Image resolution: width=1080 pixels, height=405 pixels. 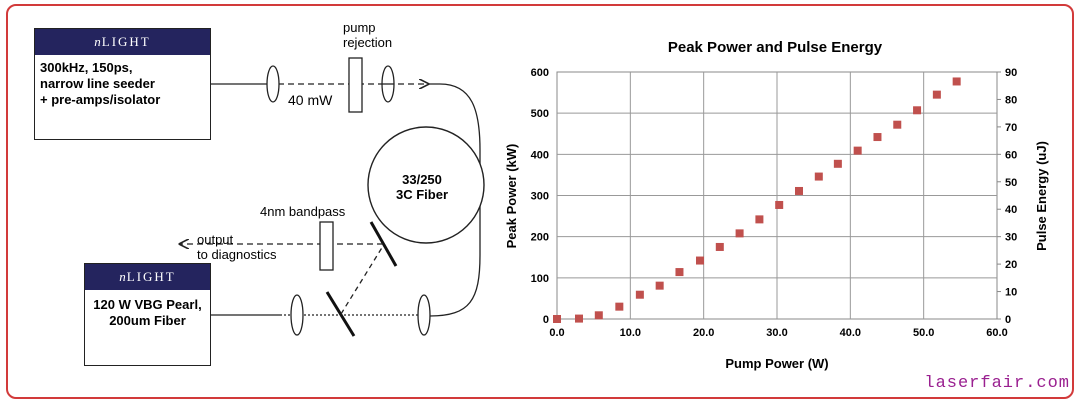 What do you see at coordinates (540, 114) in the screenshot?
I see `y-tick-label: 500` at bounding box center [540, 114].